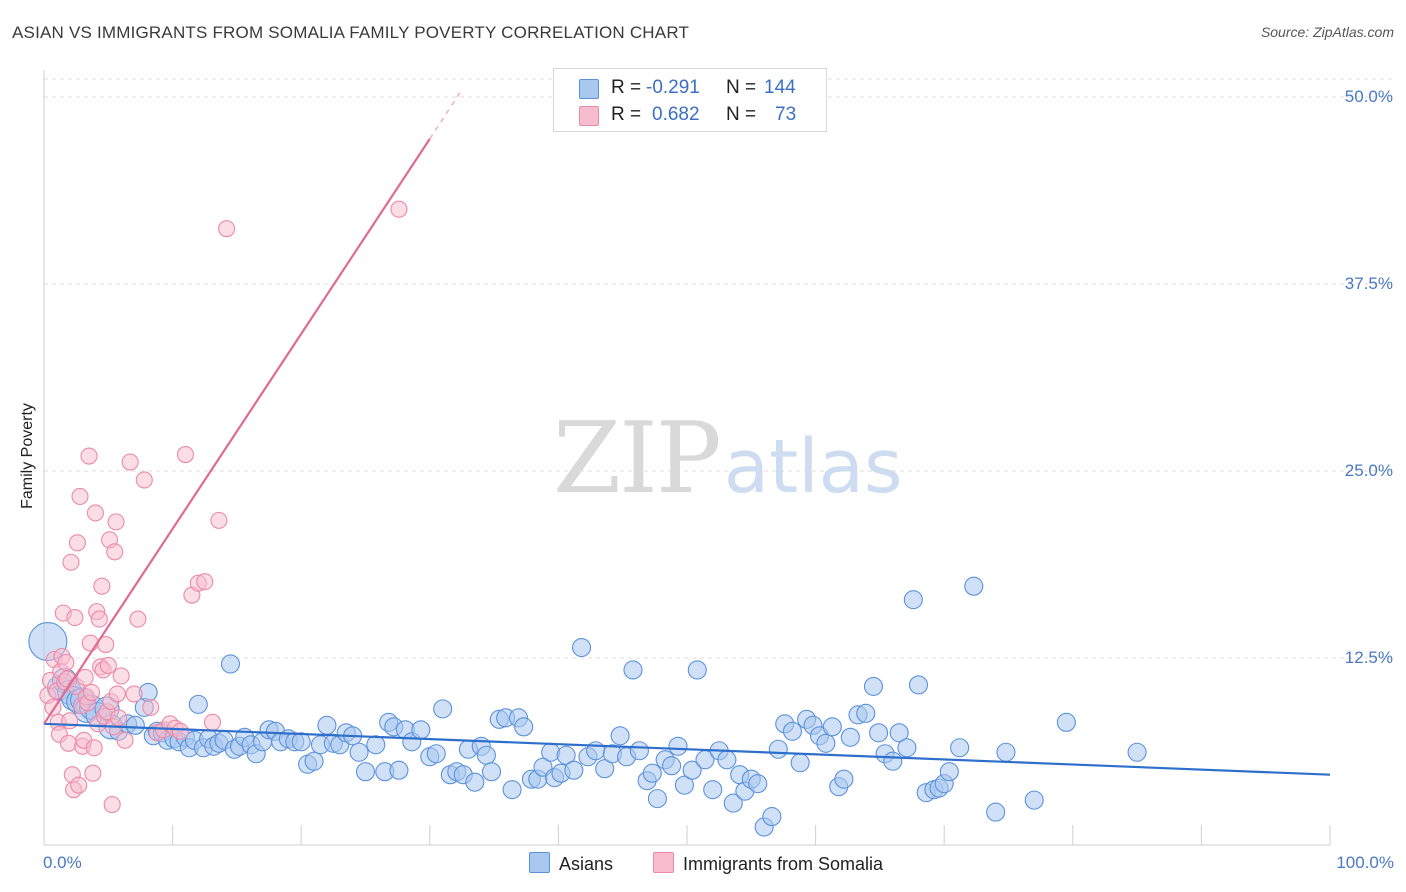  Describe the element at coordinates (571, 863) in the screenshot. I see `legend-asians: Asians` at that location.